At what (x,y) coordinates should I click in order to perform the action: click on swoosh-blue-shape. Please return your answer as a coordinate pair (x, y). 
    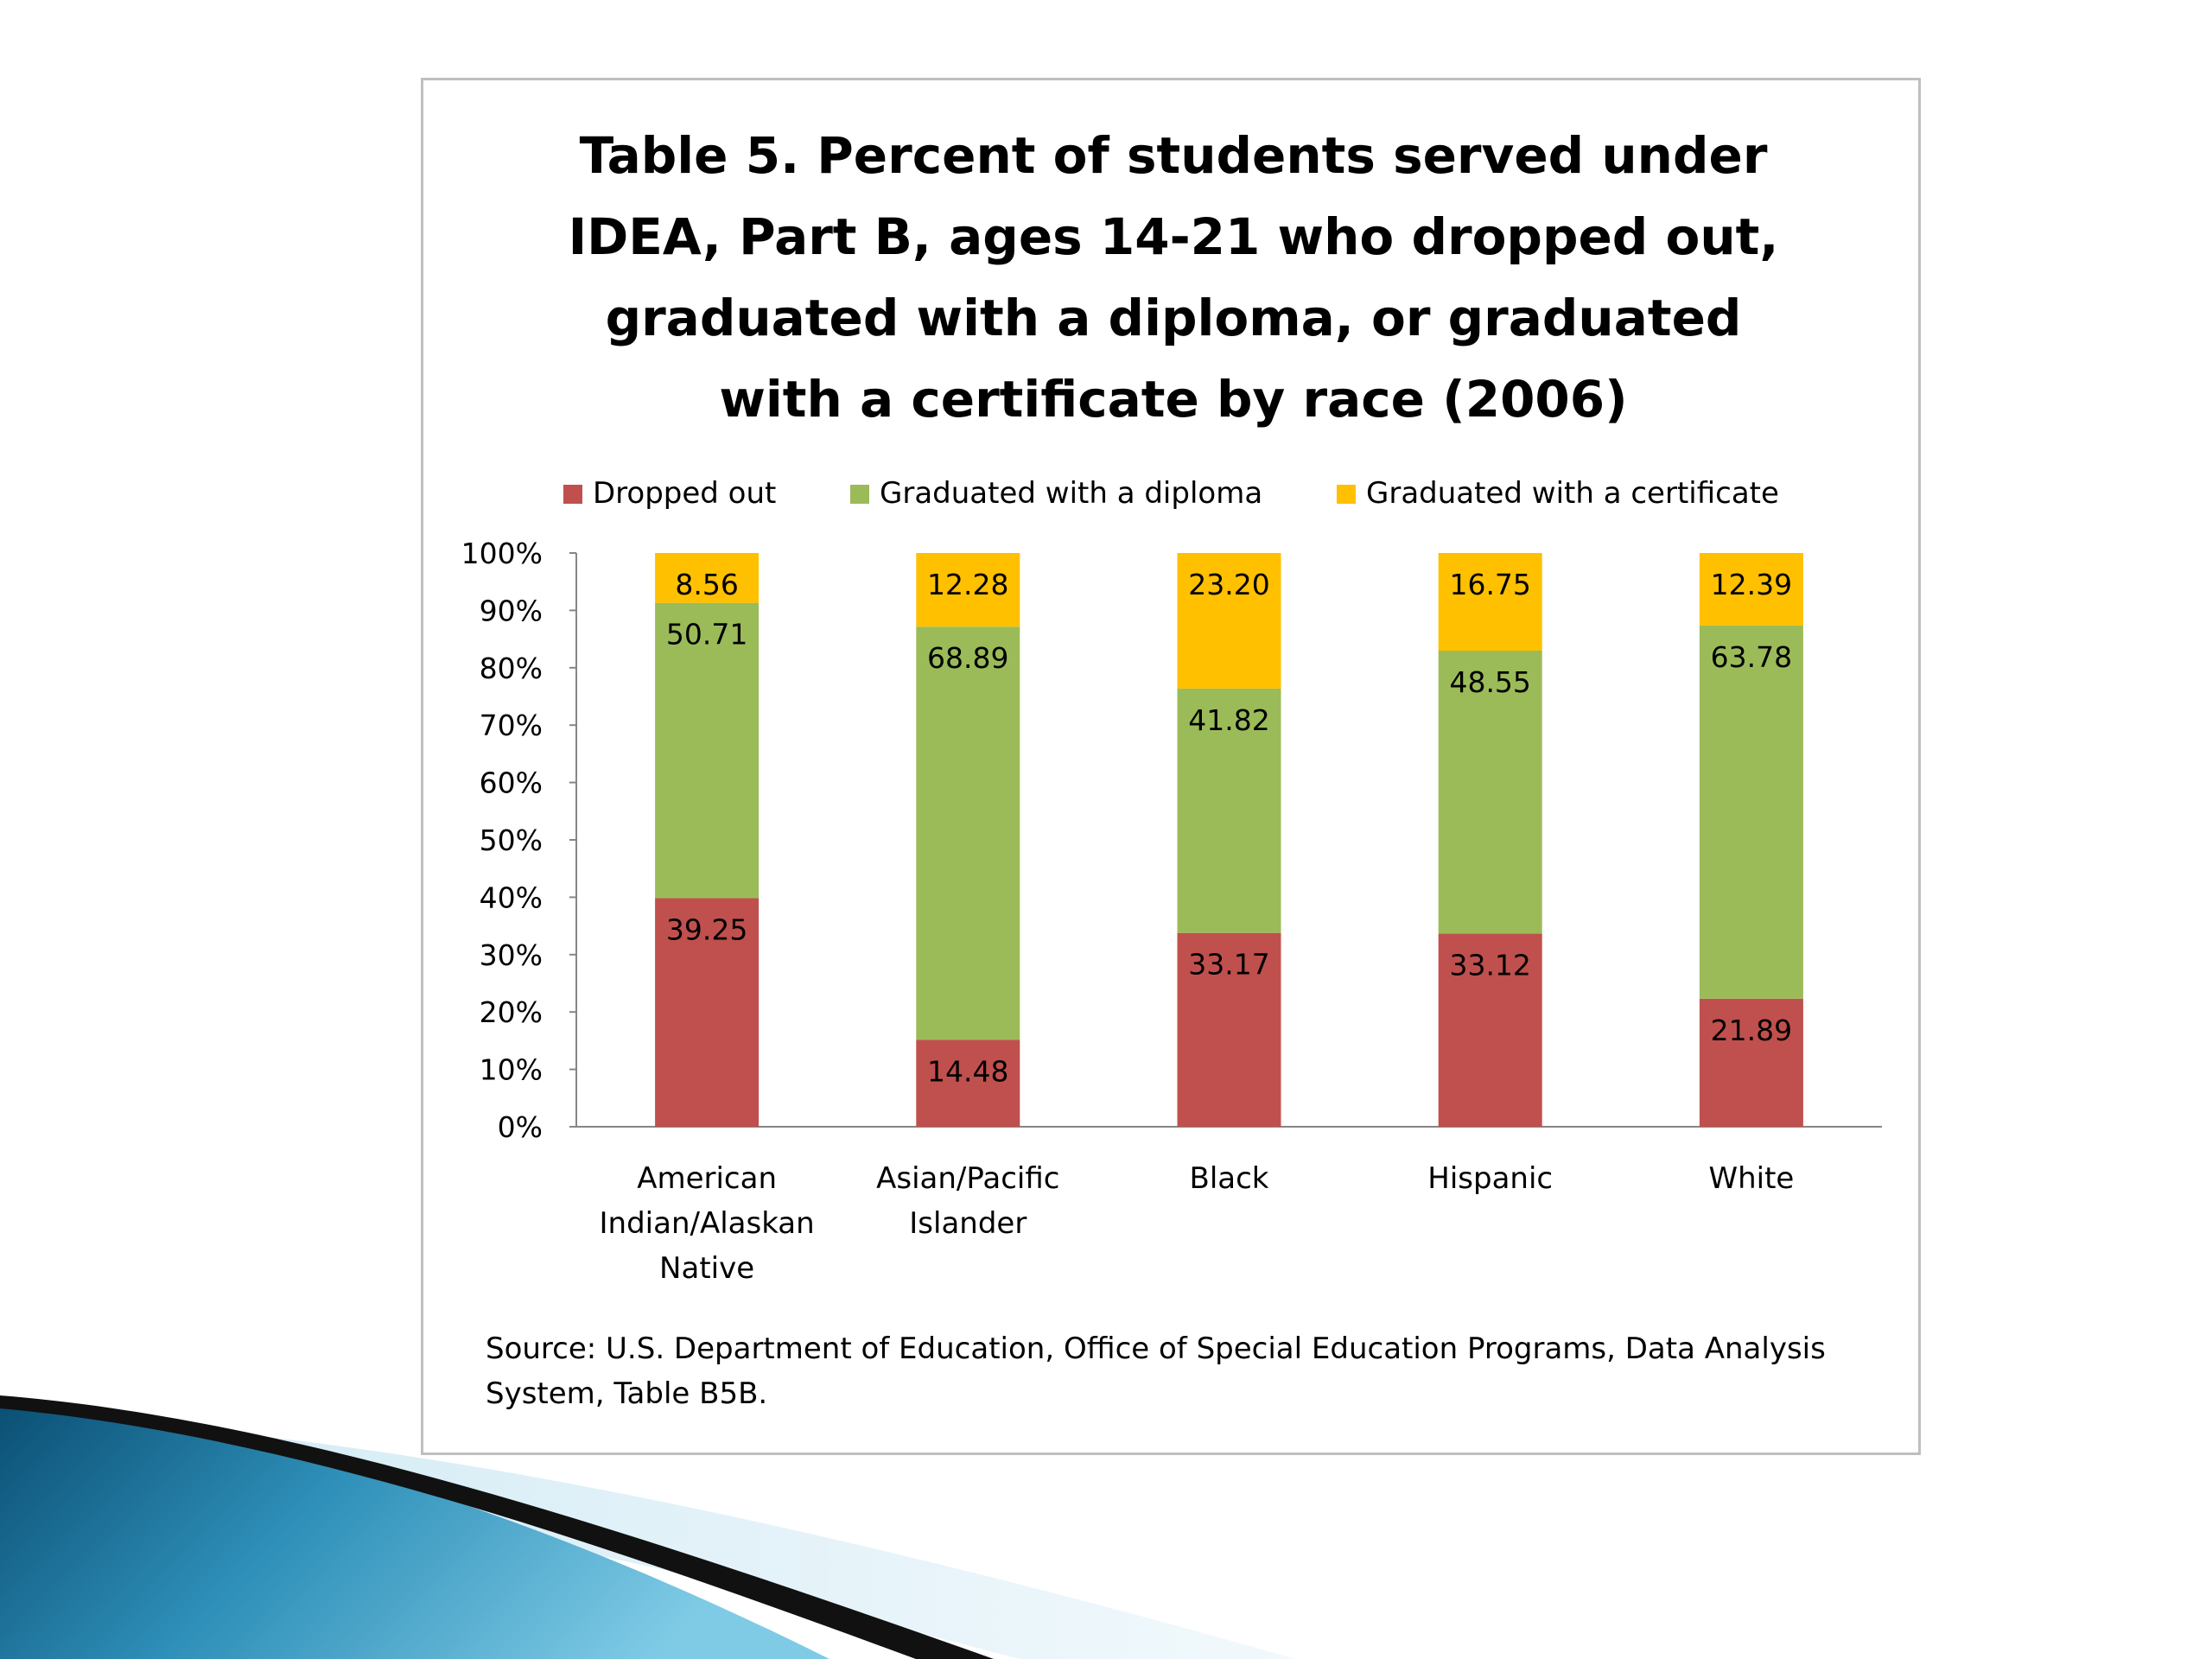
    Looking at the image, I should click on (415, 1531).